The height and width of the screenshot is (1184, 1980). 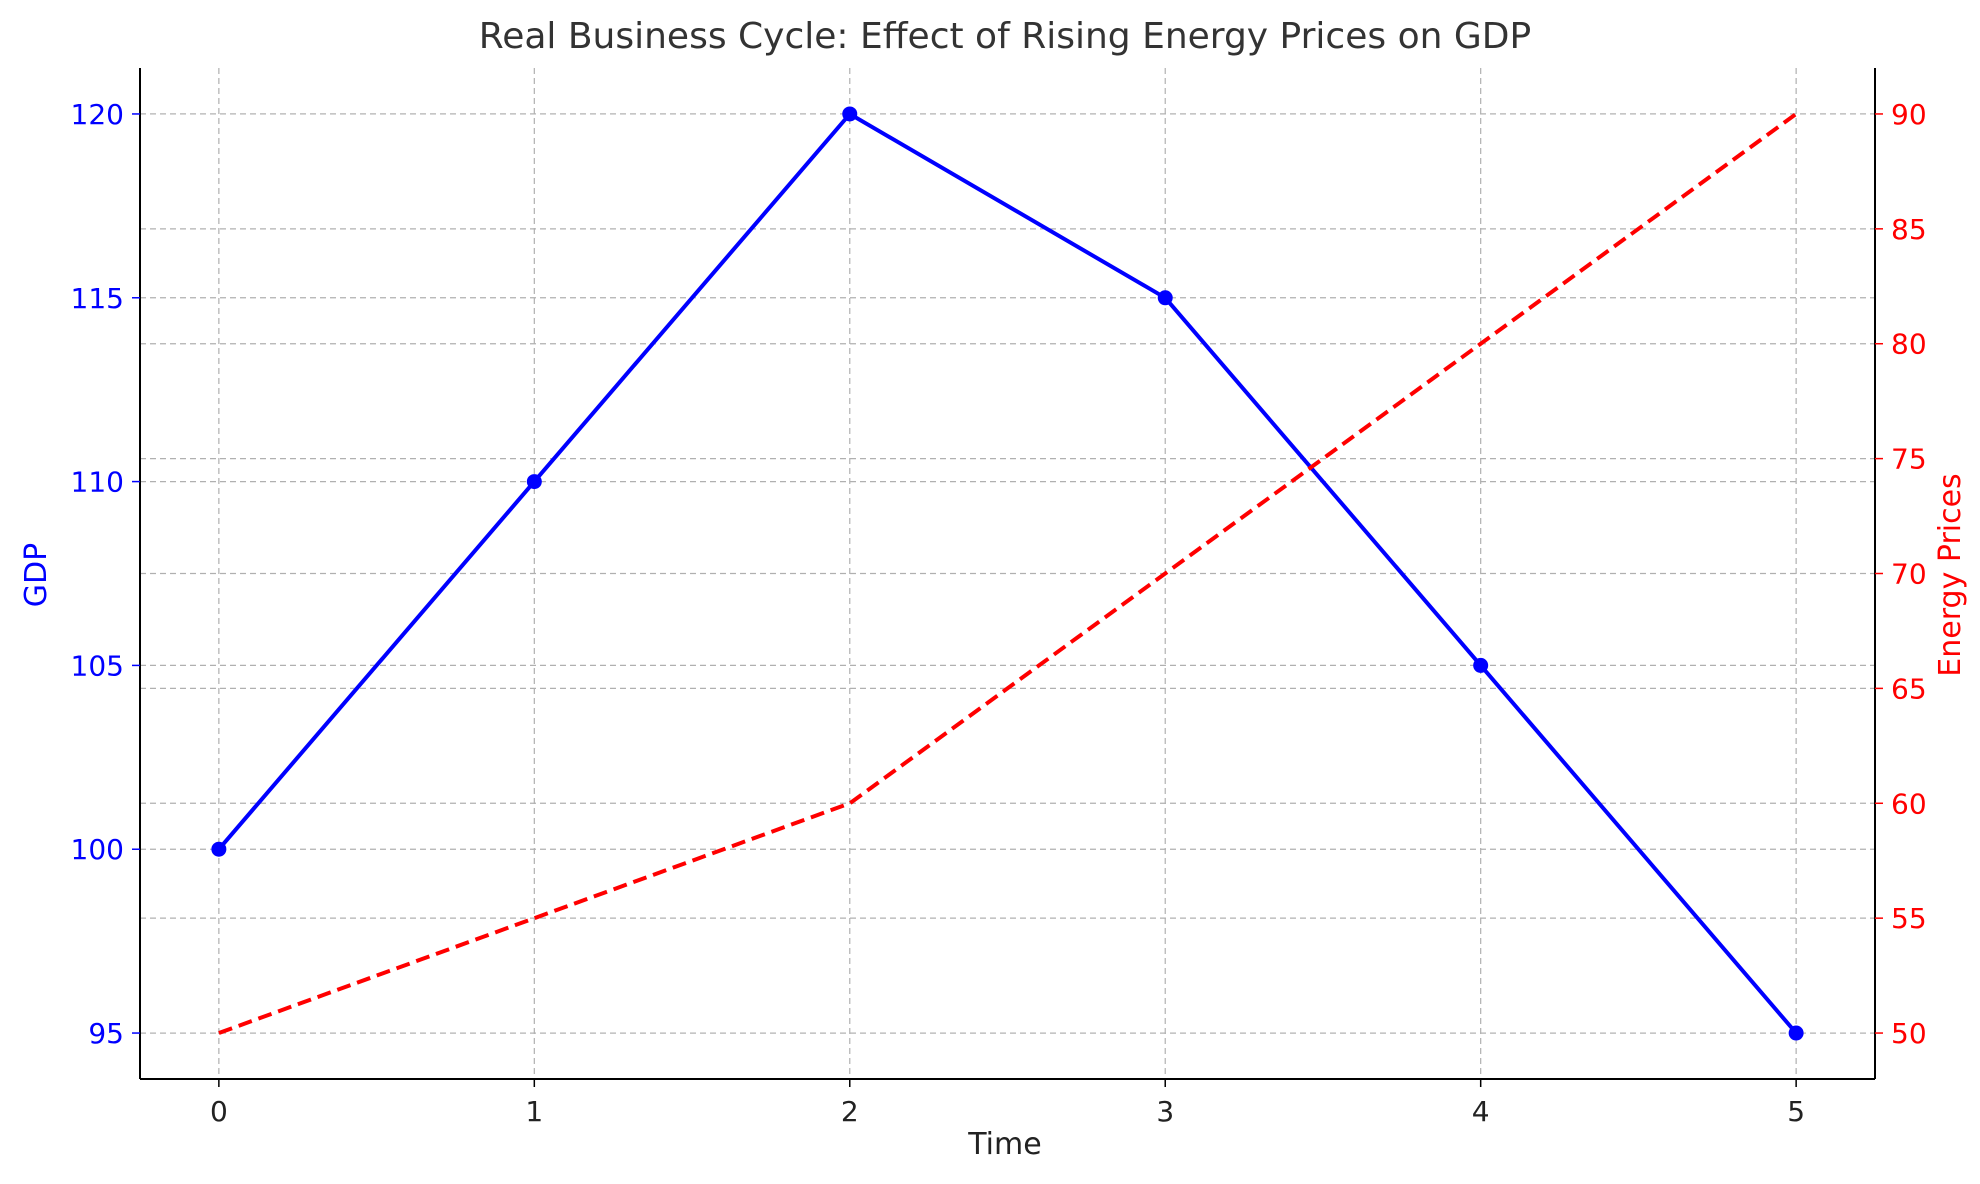 I want to click on right-y-tick-label: 90, so click(x=1909, y=114).